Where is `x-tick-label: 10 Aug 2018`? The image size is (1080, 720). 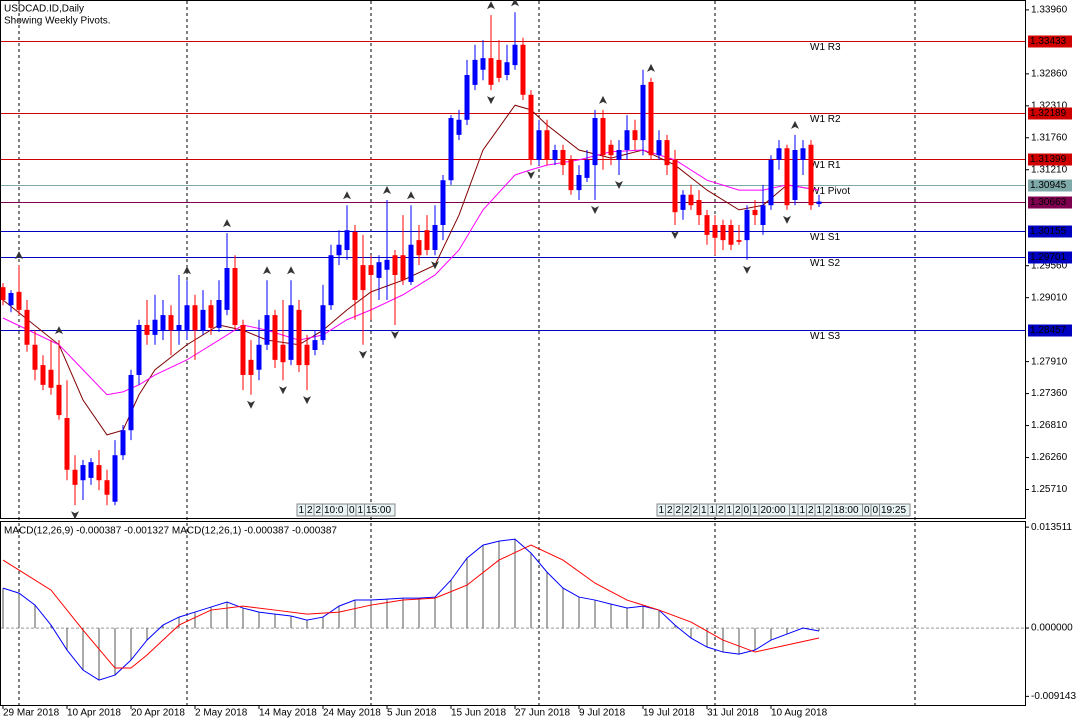 x-tick-label: 10 Aug 2018 is located at coordinates (799, 713).